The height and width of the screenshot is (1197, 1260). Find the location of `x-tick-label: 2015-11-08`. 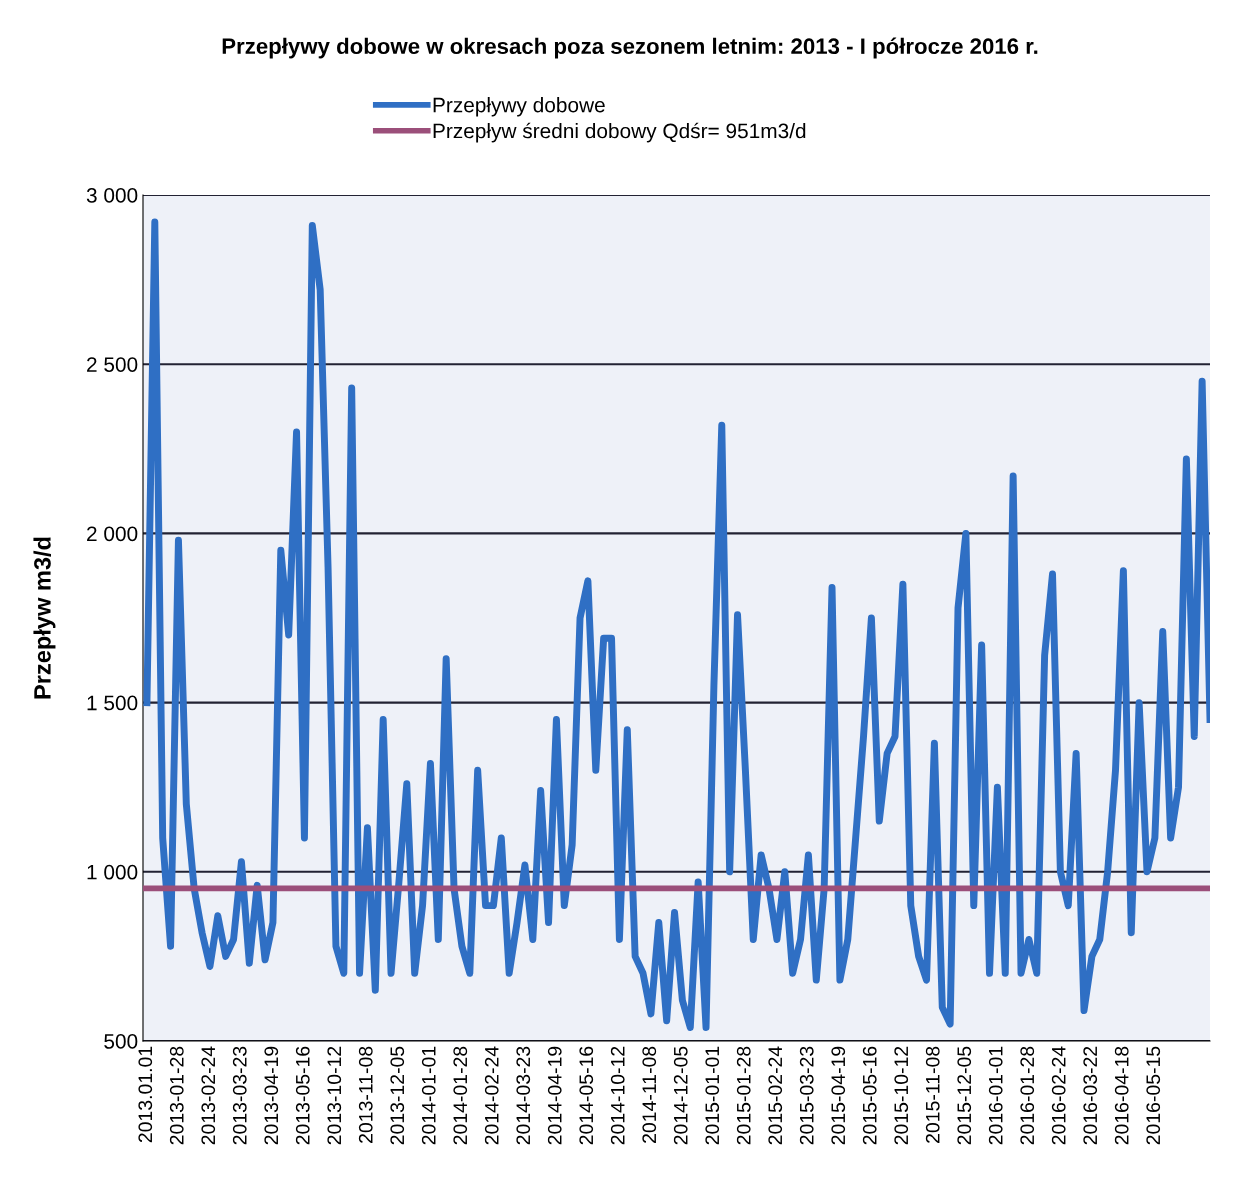

x-tick-label: 2015-11-08 is located at coordinates (932, 1094).